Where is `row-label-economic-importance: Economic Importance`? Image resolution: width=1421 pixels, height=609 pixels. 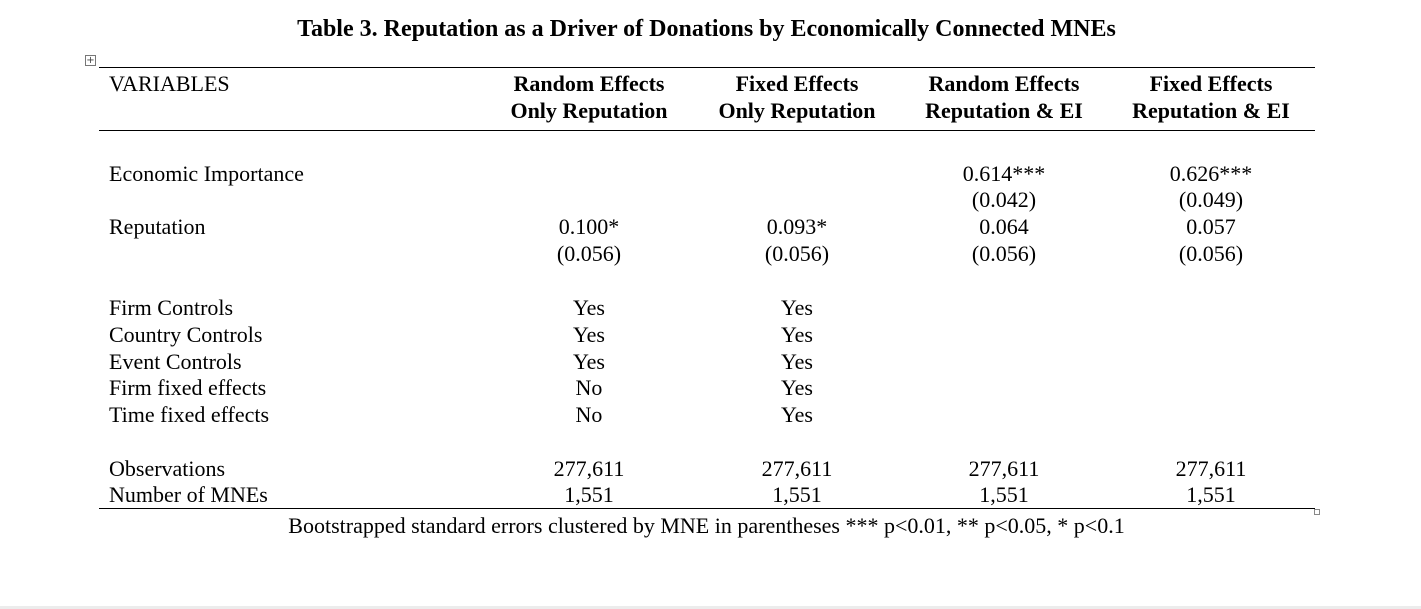
row-label-economic-importance: Economic Importance is located at coordinates (206, 173).